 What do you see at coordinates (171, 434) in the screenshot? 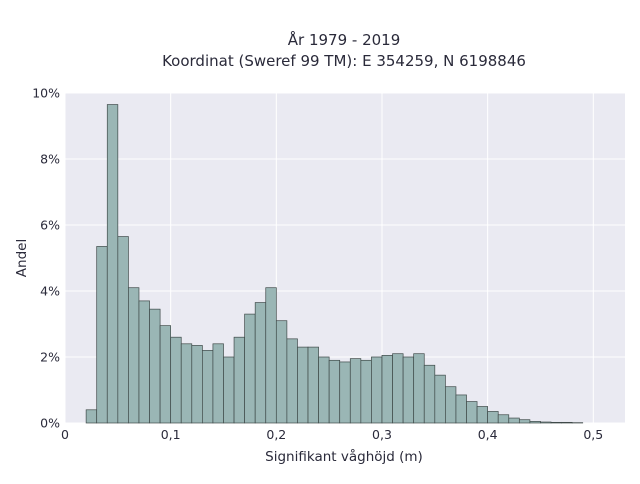
I see `x-tick-label: 0,1` at bounding box center [171, 434].